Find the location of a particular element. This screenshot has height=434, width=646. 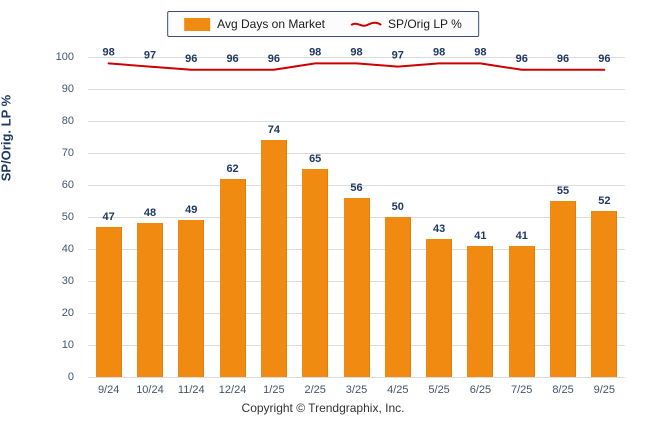

bar-11/24 is located at coordinates (191, 298).